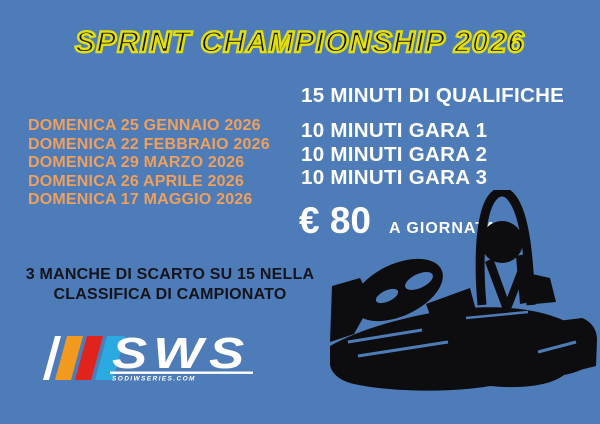 This screenshot has height=424, width=600. Describe the element at coordinates (502, 242) in the screenshot. I see `kart-headrest` at that location.